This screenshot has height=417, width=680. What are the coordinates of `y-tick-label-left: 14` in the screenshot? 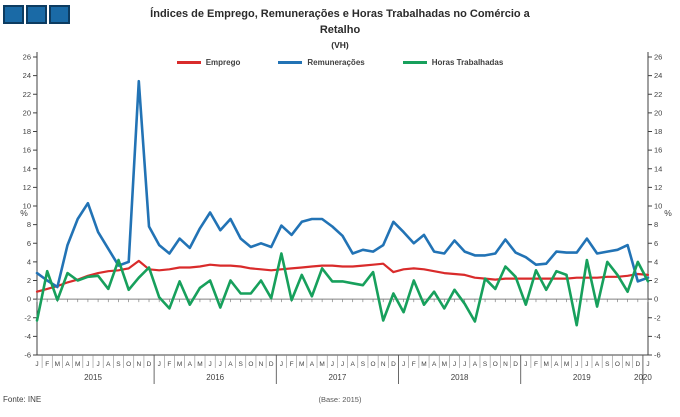 It's located at (27, 168).